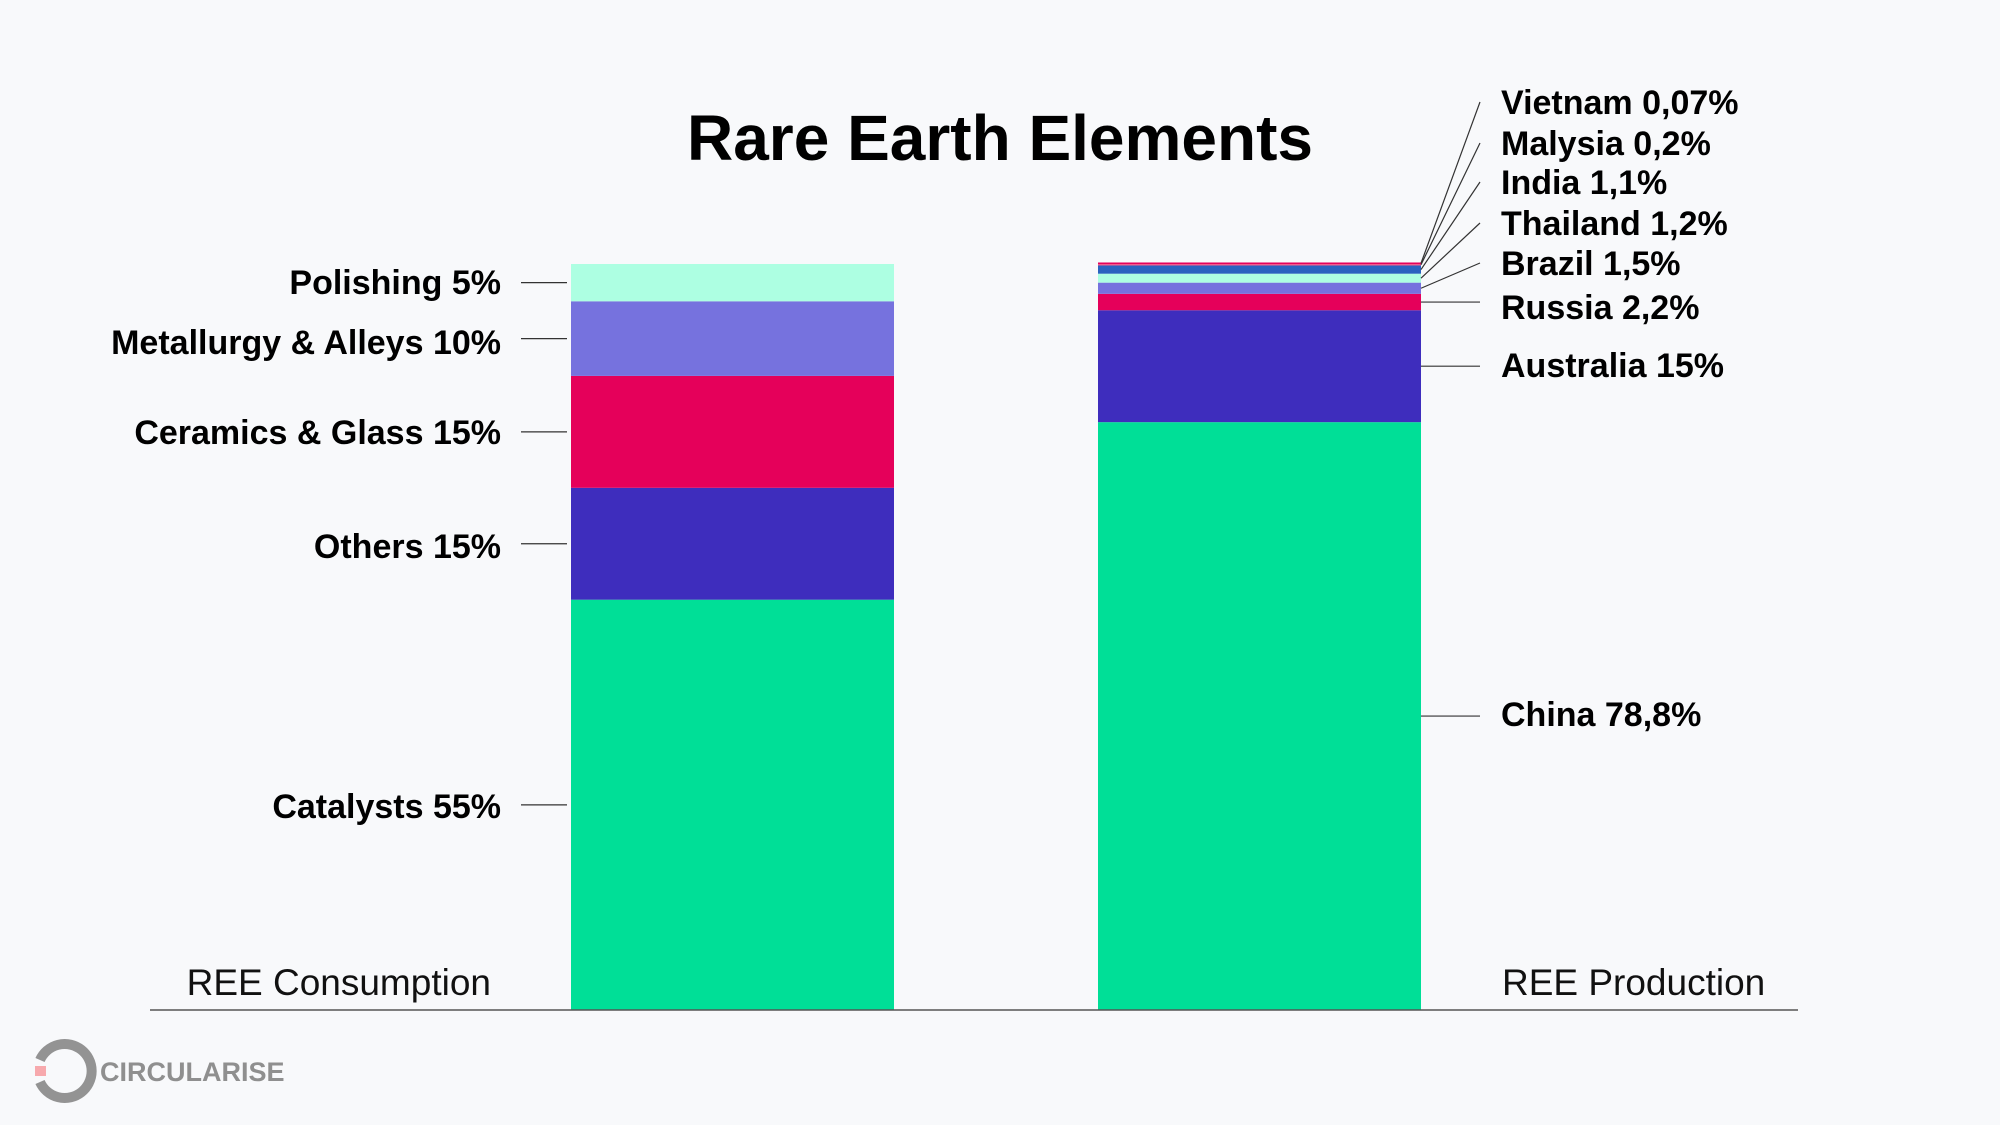  I want to click on circularise-logo: CIRCULARISE, so click(160, 1071).